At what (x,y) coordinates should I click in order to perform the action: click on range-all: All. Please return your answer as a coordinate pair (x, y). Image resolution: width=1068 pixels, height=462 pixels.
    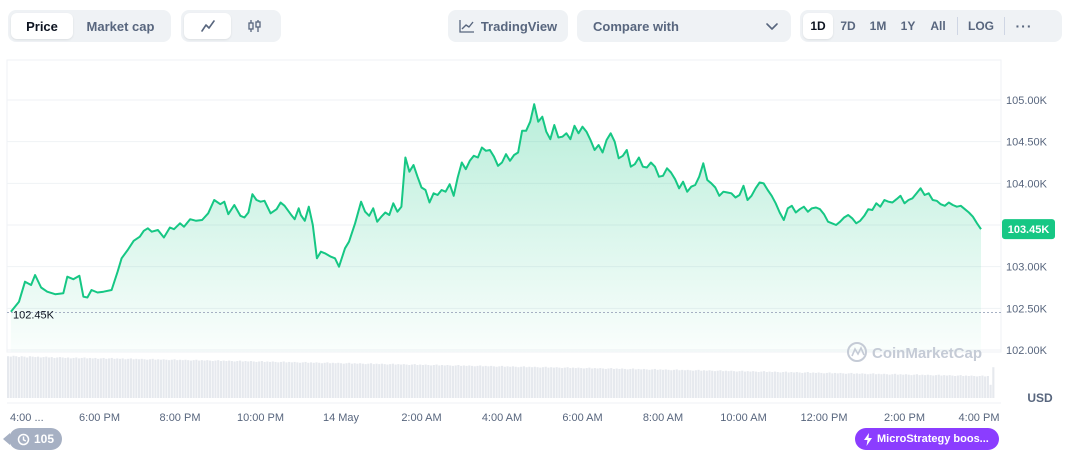
    Looking at the image, I should click on (938, 26).